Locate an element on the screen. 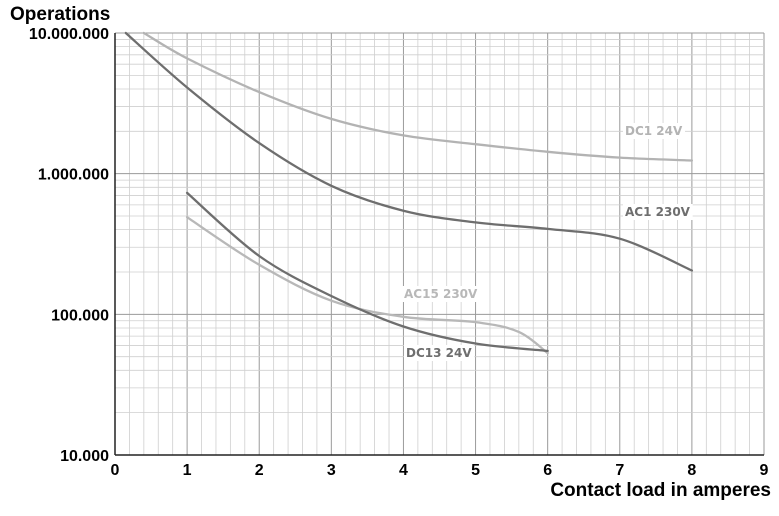 This screenshot has width=779, height=516. y-tick-label: 10.000 is located at coordinates (84, 456).